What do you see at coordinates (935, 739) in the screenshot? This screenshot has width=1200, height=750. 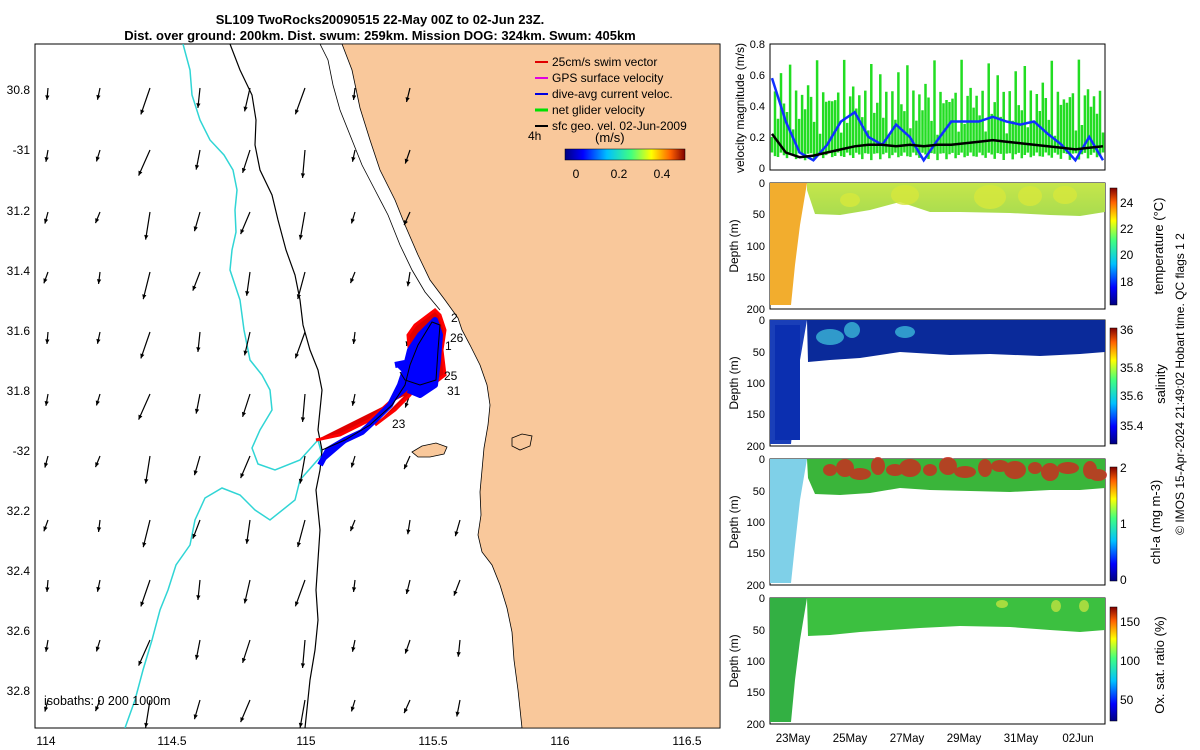 I see `time-axis: 23May 25May 27May 29May 31May 02Jun` at bounding box center [935, 739].